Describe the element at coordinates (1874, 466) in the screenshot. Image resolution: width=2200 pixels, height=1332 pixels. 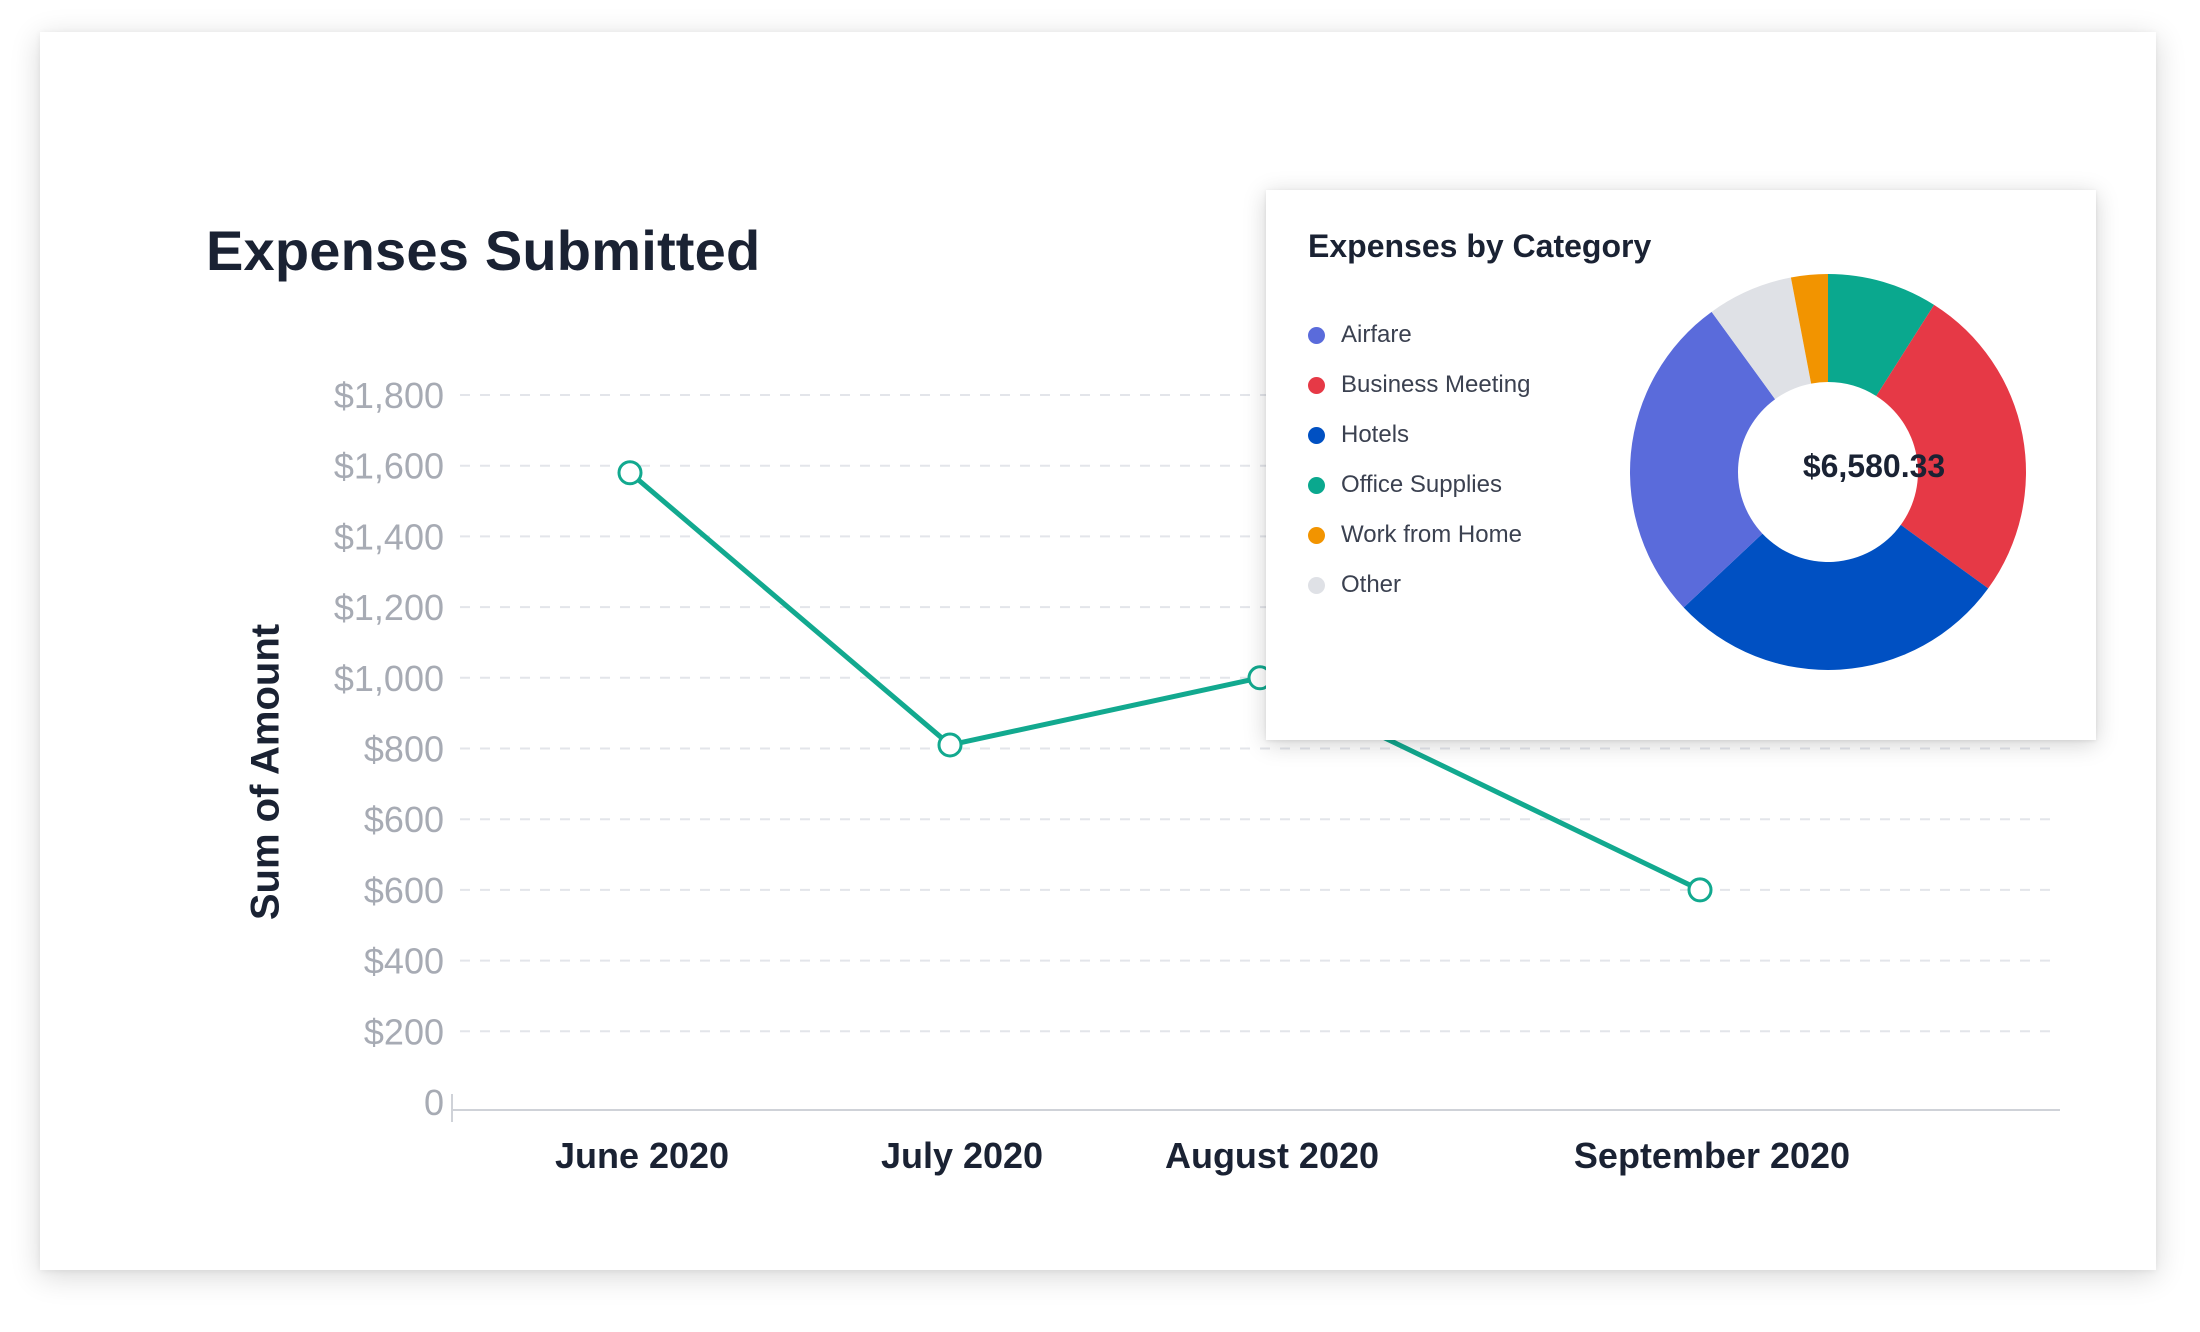
I see `donut-total: $6,580.33` at that location.